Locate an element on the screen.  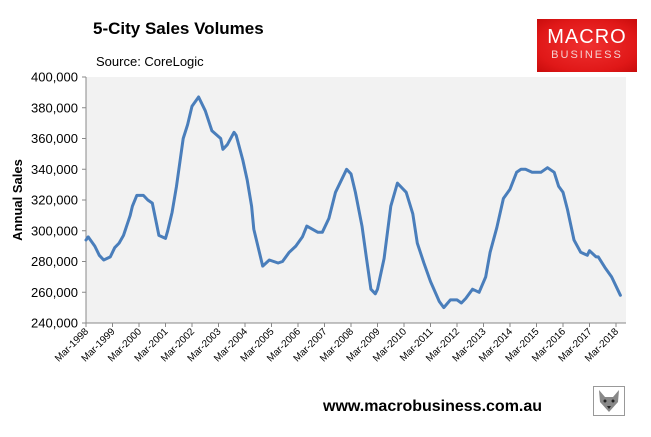
y-tick-label: 300,000 is located at coordinates (54, 230).